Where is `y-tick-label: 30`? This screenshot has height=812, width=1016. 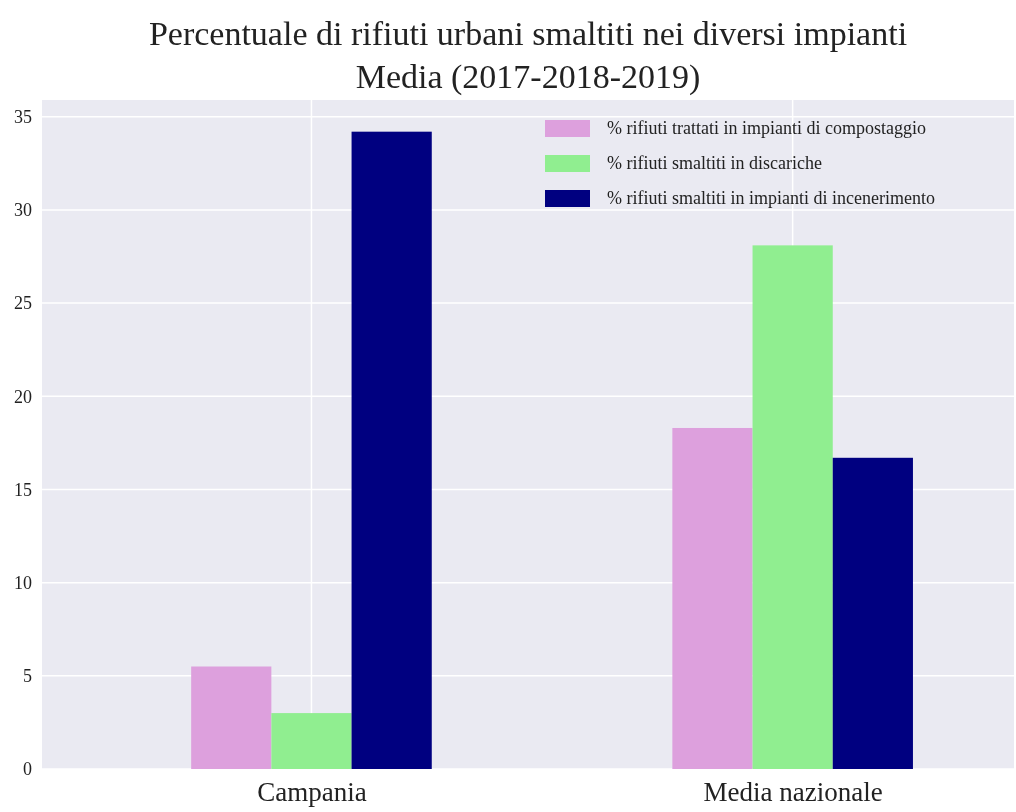
y-tick-label: 30 is located at coordinates (23, 210).